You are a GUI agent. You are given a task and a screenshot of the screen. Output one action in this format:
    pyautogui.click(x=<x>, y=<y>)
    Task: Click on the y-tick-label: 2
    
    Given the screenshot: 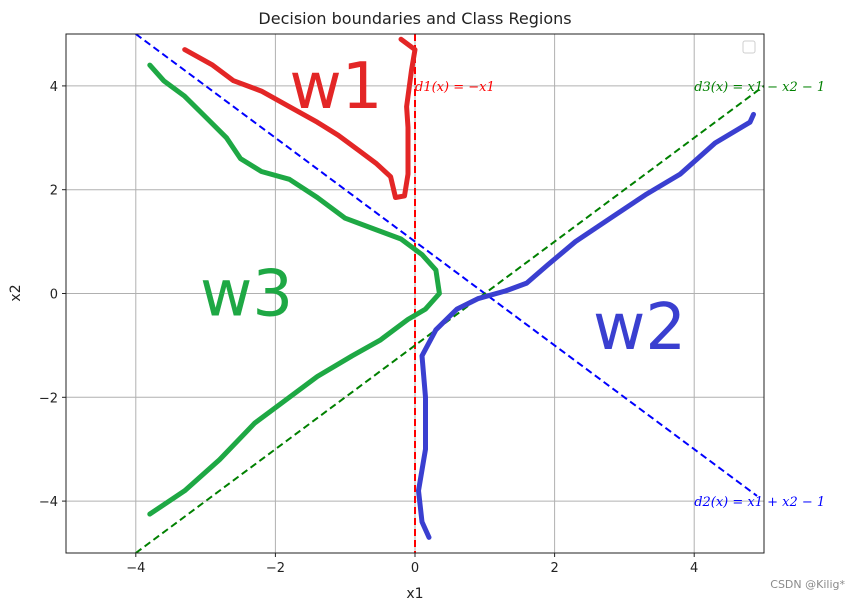 What is the action you would take?
    pyautogui.click(x=54, y=191)
    